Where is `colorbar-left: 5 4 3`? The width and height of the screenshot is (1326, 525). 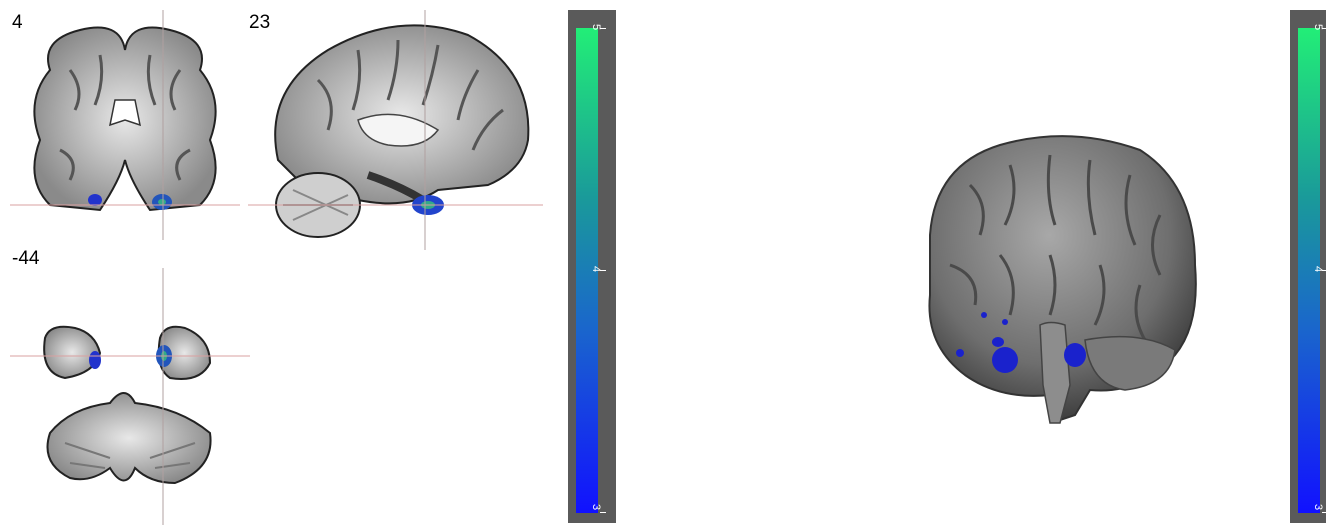
colorbar-left: 5 4 3 is located at coordinates (592, 266).